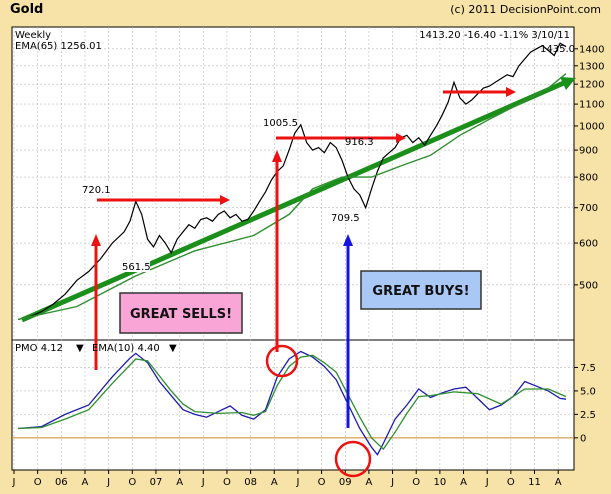 This screenshot has height=494, width=611. What do you see at coordinates (534, 482) in the screenshot?
I see `x-tick-label: 11` at bounding box center [534, 482].